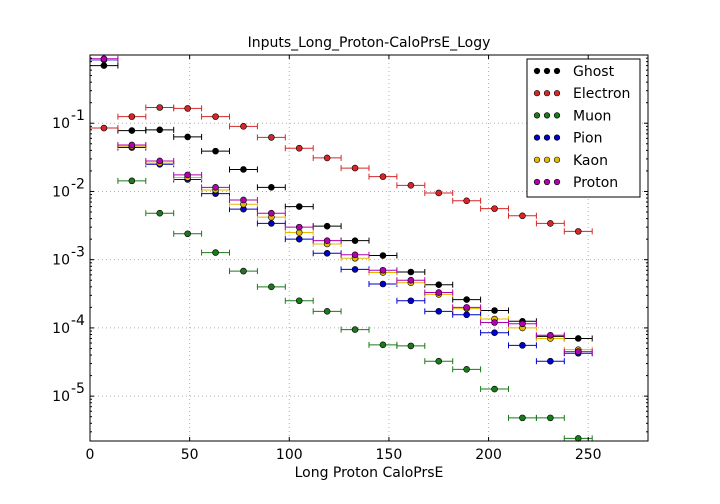 The height and width of the screenshot is (504, 720). What do you see at coordinates (190, 455) in the screenshot?
I see `x-tick-label: 50` at bounding box center [190, 455].